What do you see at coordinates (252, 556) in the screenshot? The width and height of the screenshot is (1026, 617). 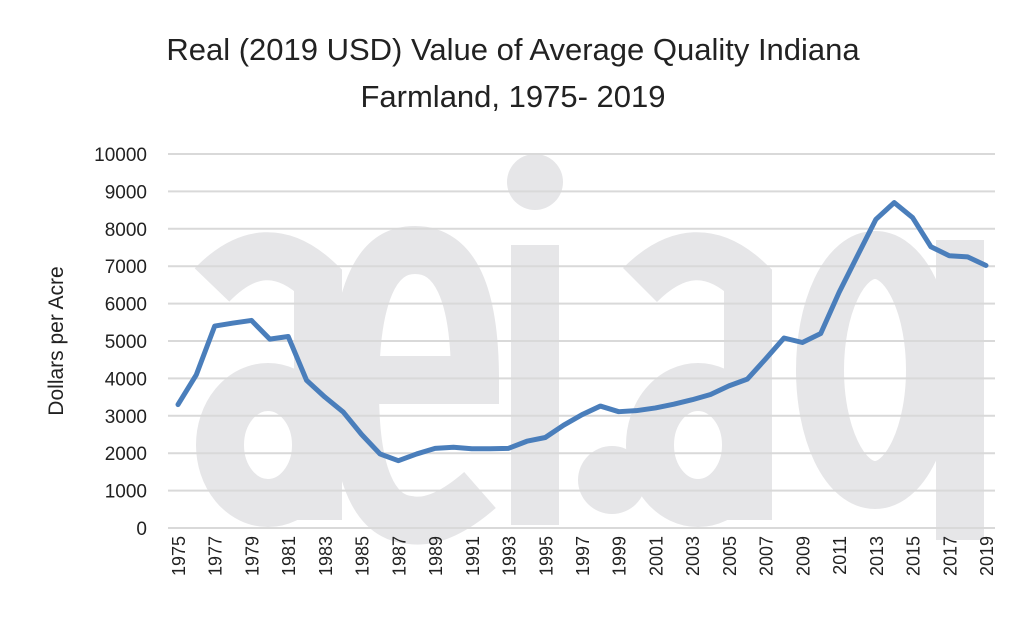 I see `x-tick-label: 1979` at bounding box center [252, 556].